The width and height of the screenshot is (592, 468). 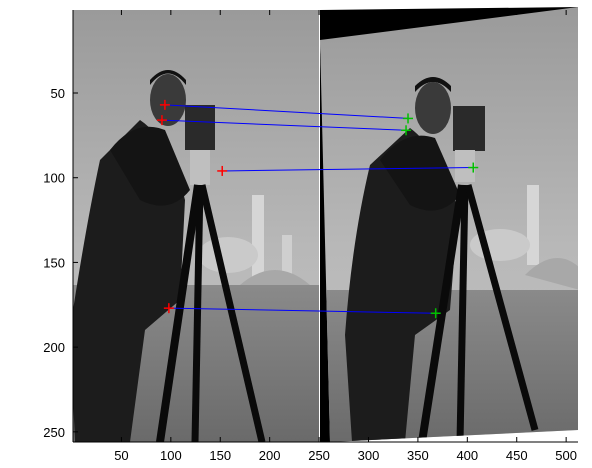 I want to click on y-tick-label: 200, so click(x=54, y=347).